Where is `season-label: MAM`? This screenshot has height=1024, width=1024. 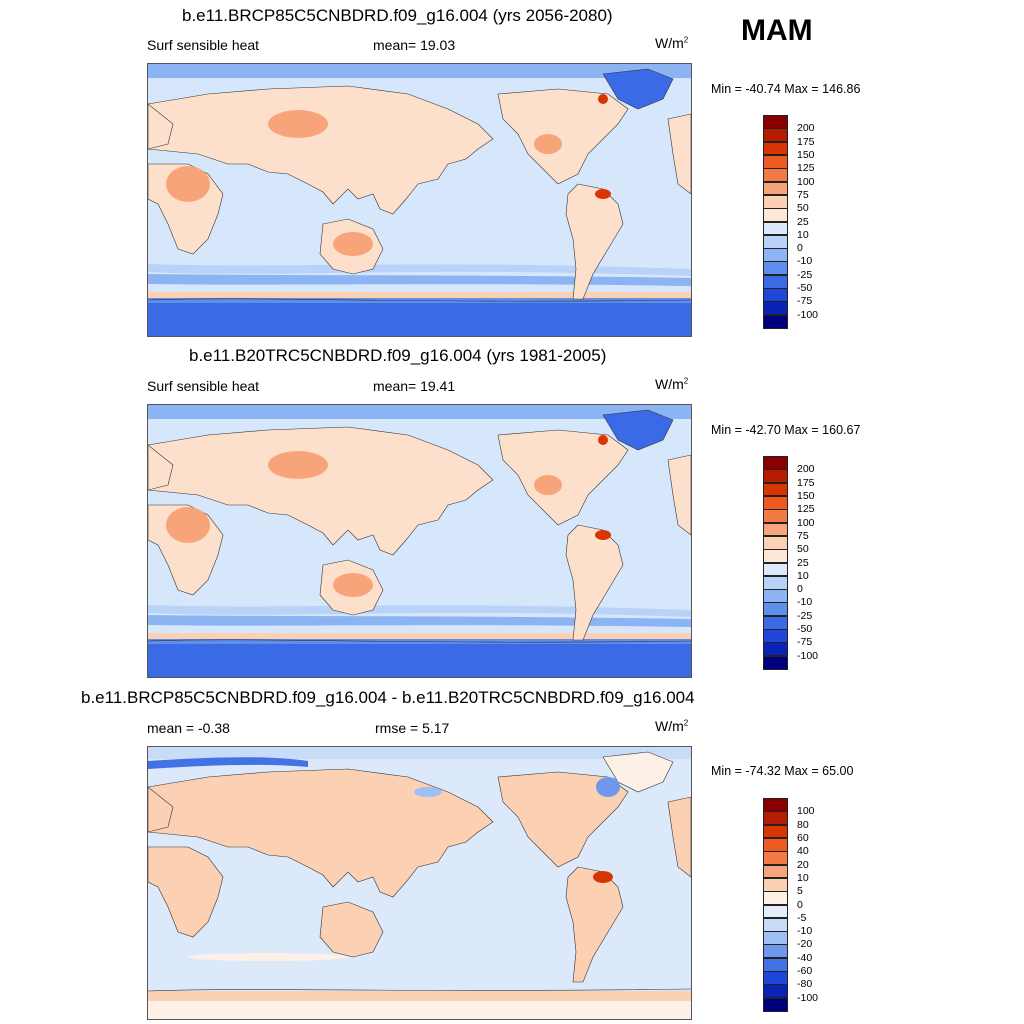 season-label: MAM is located at coordinates (777, 30).